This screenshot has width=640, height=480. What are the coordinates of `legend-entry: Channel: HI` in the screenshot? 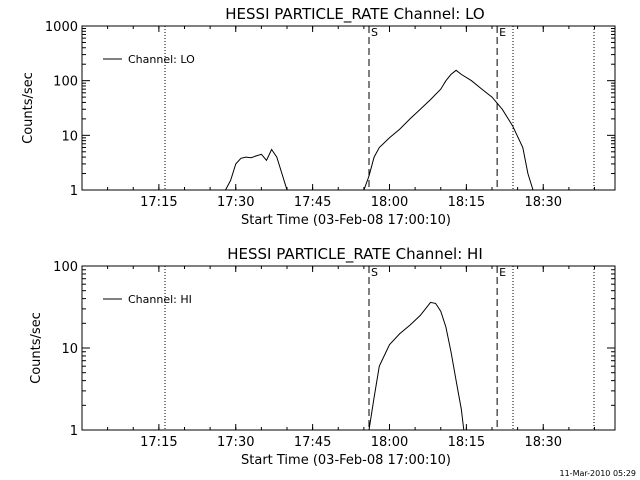 It's located at (160, 299).